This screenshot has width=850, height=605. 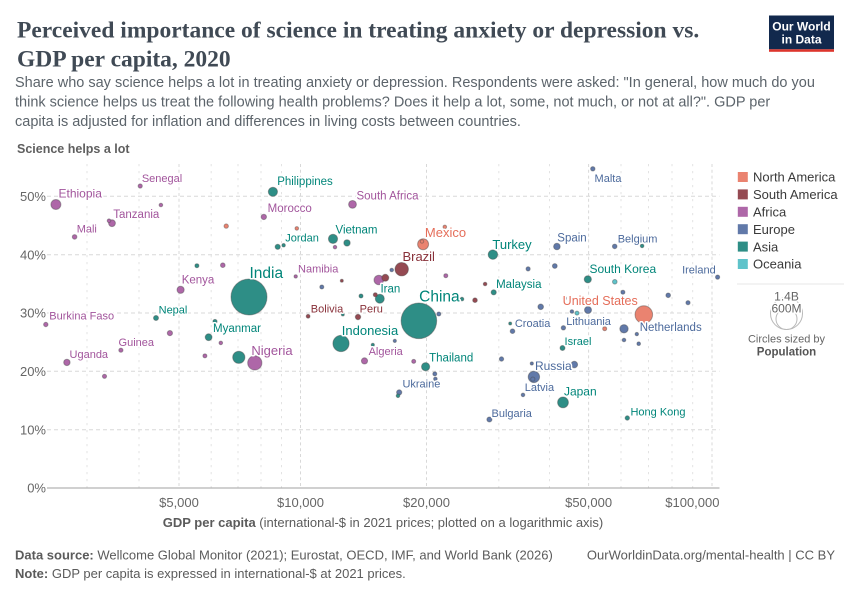 I want to click on svg-text: Namibia, so click(x=318, y=270).